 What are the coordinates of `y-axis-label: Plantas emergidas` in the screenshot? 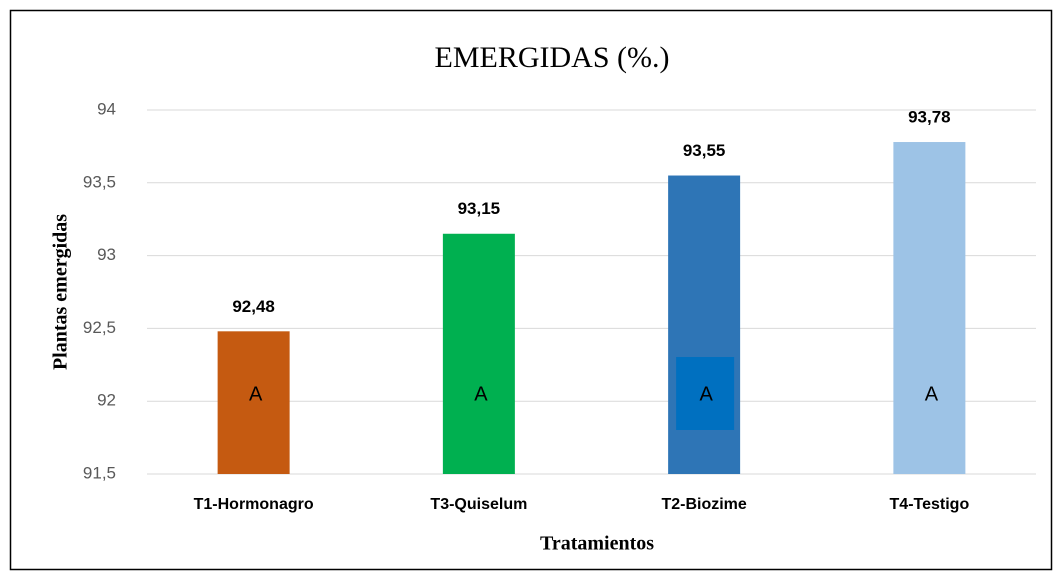 It's located at (61, 292).